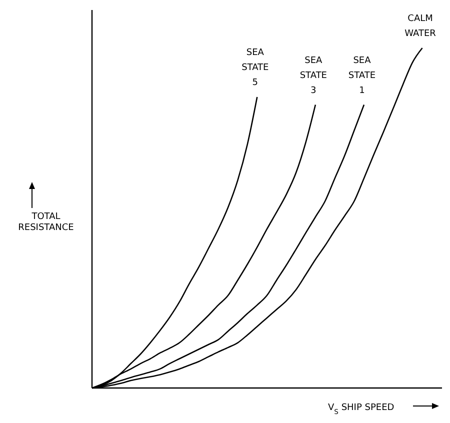 The height and width of the screenshot is (423, 450). I want to click on series-label: CALM WATER, so click(420, 26).